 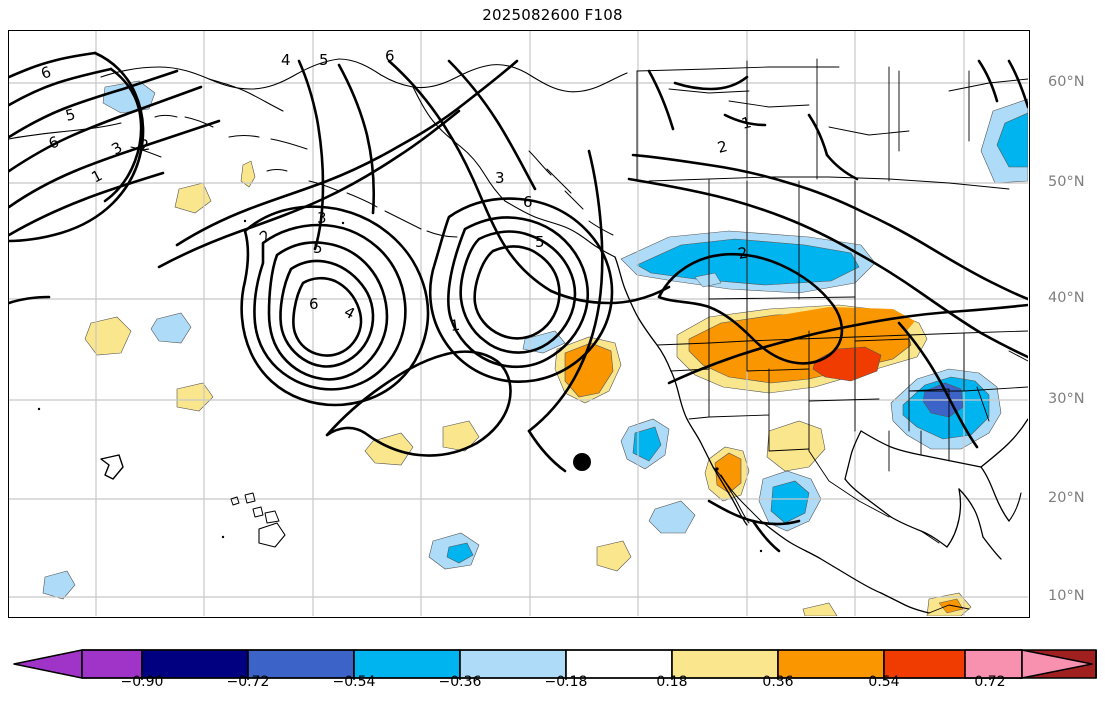 I want to click on colorbar-tick-label-8: 0.72, so click(x=990, y=682).